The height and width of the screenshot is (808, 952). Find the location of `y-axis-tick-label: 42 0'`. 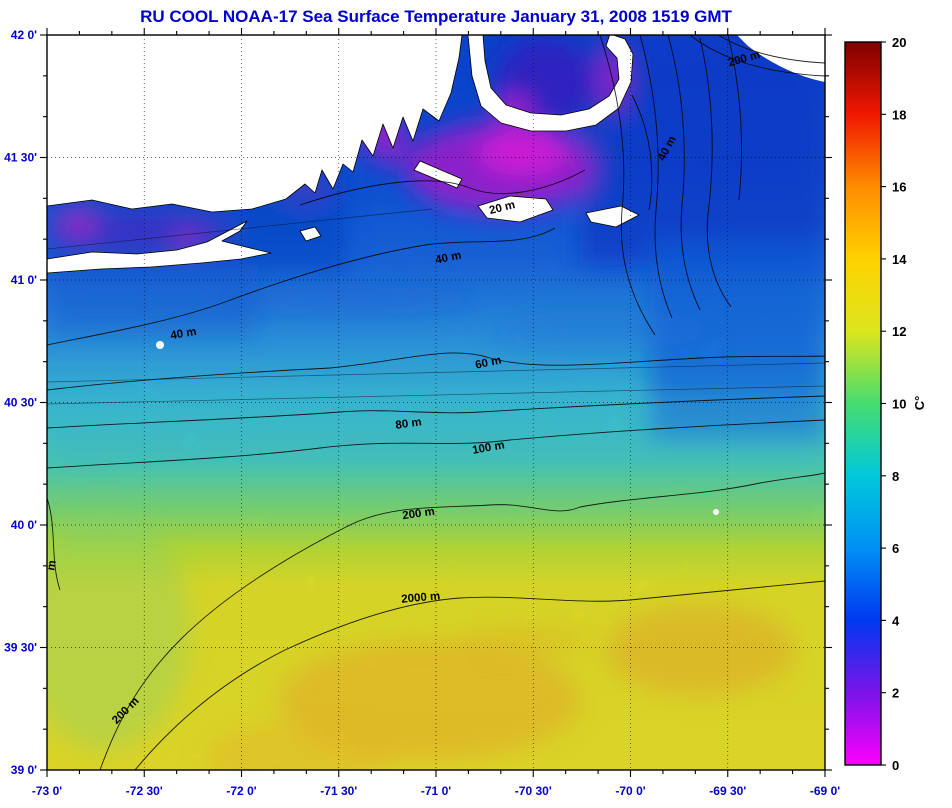

y-axis-tick-label: 42 0' is located at coordinates (24, 35).